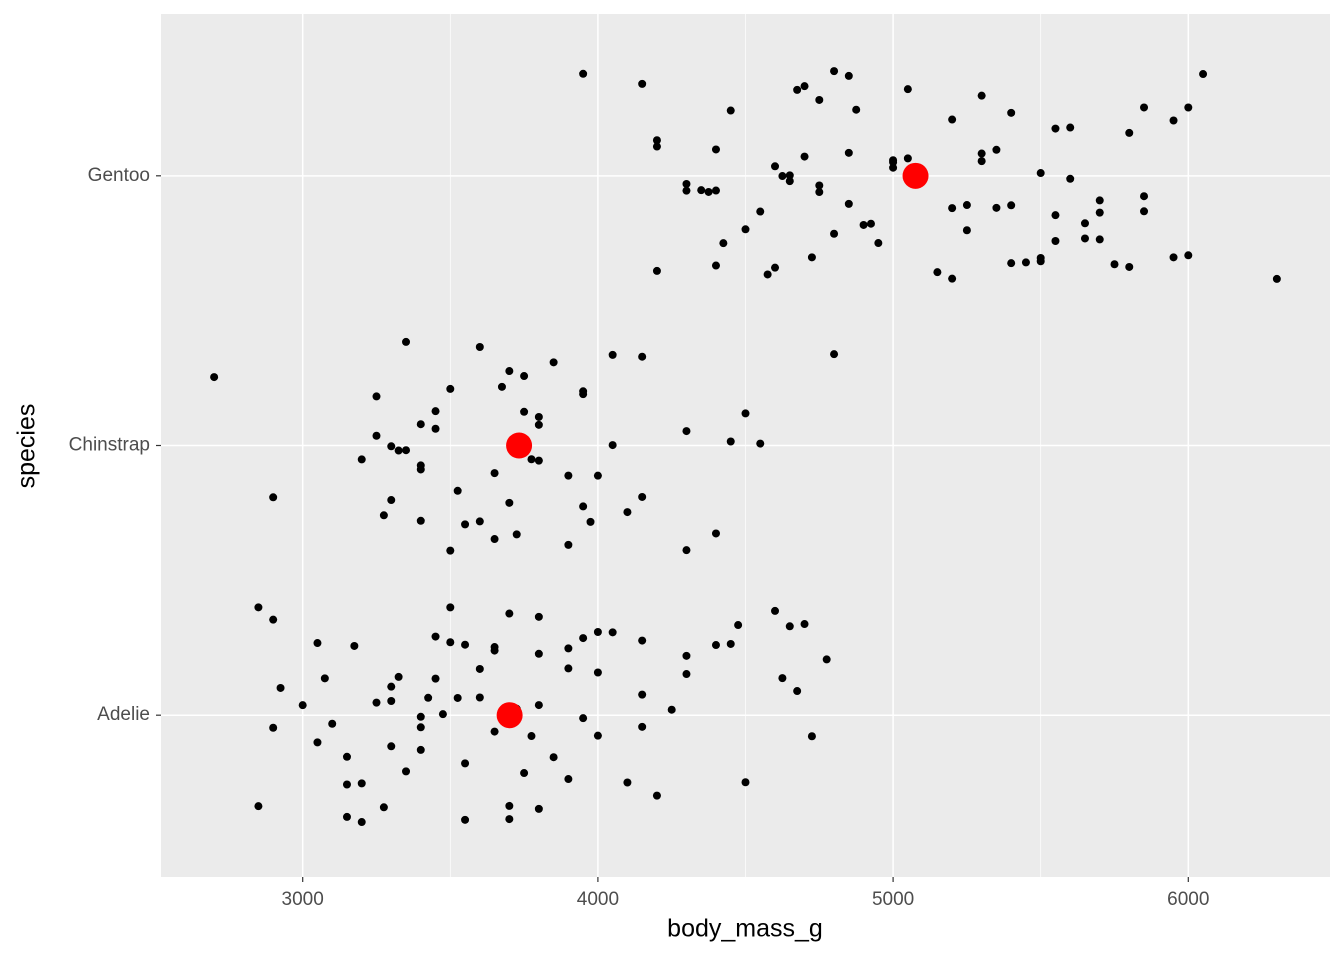 The image size is (1344, 960). Describe the element at coordinates (745, 929) in the screenshot. I see `x-axis-title: body_mass_g` at that location.